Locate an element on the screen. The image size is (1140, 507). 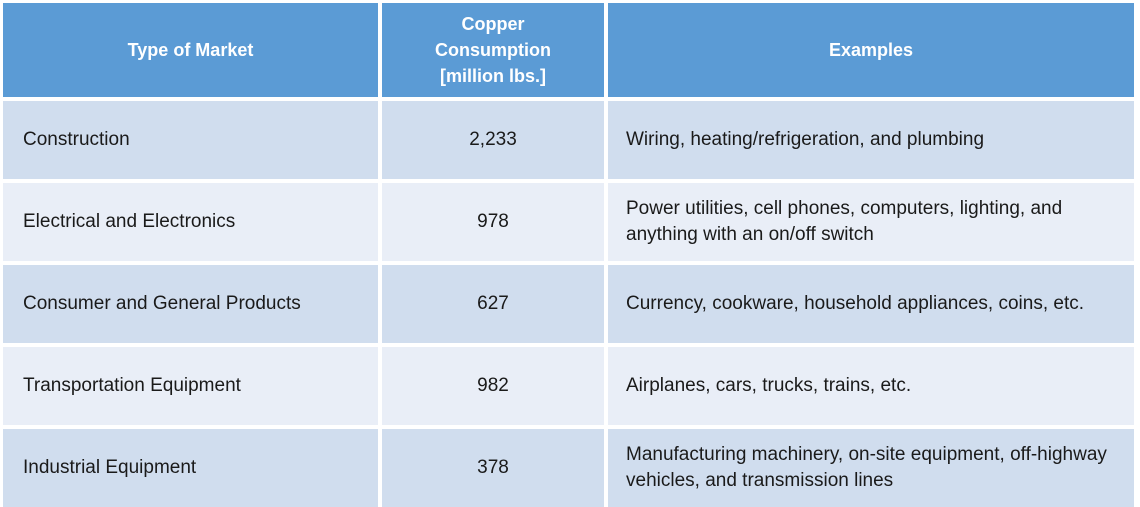
header-copper-consumption: Copper Consumption [million lbs.] is located at coordinates (493, 50).